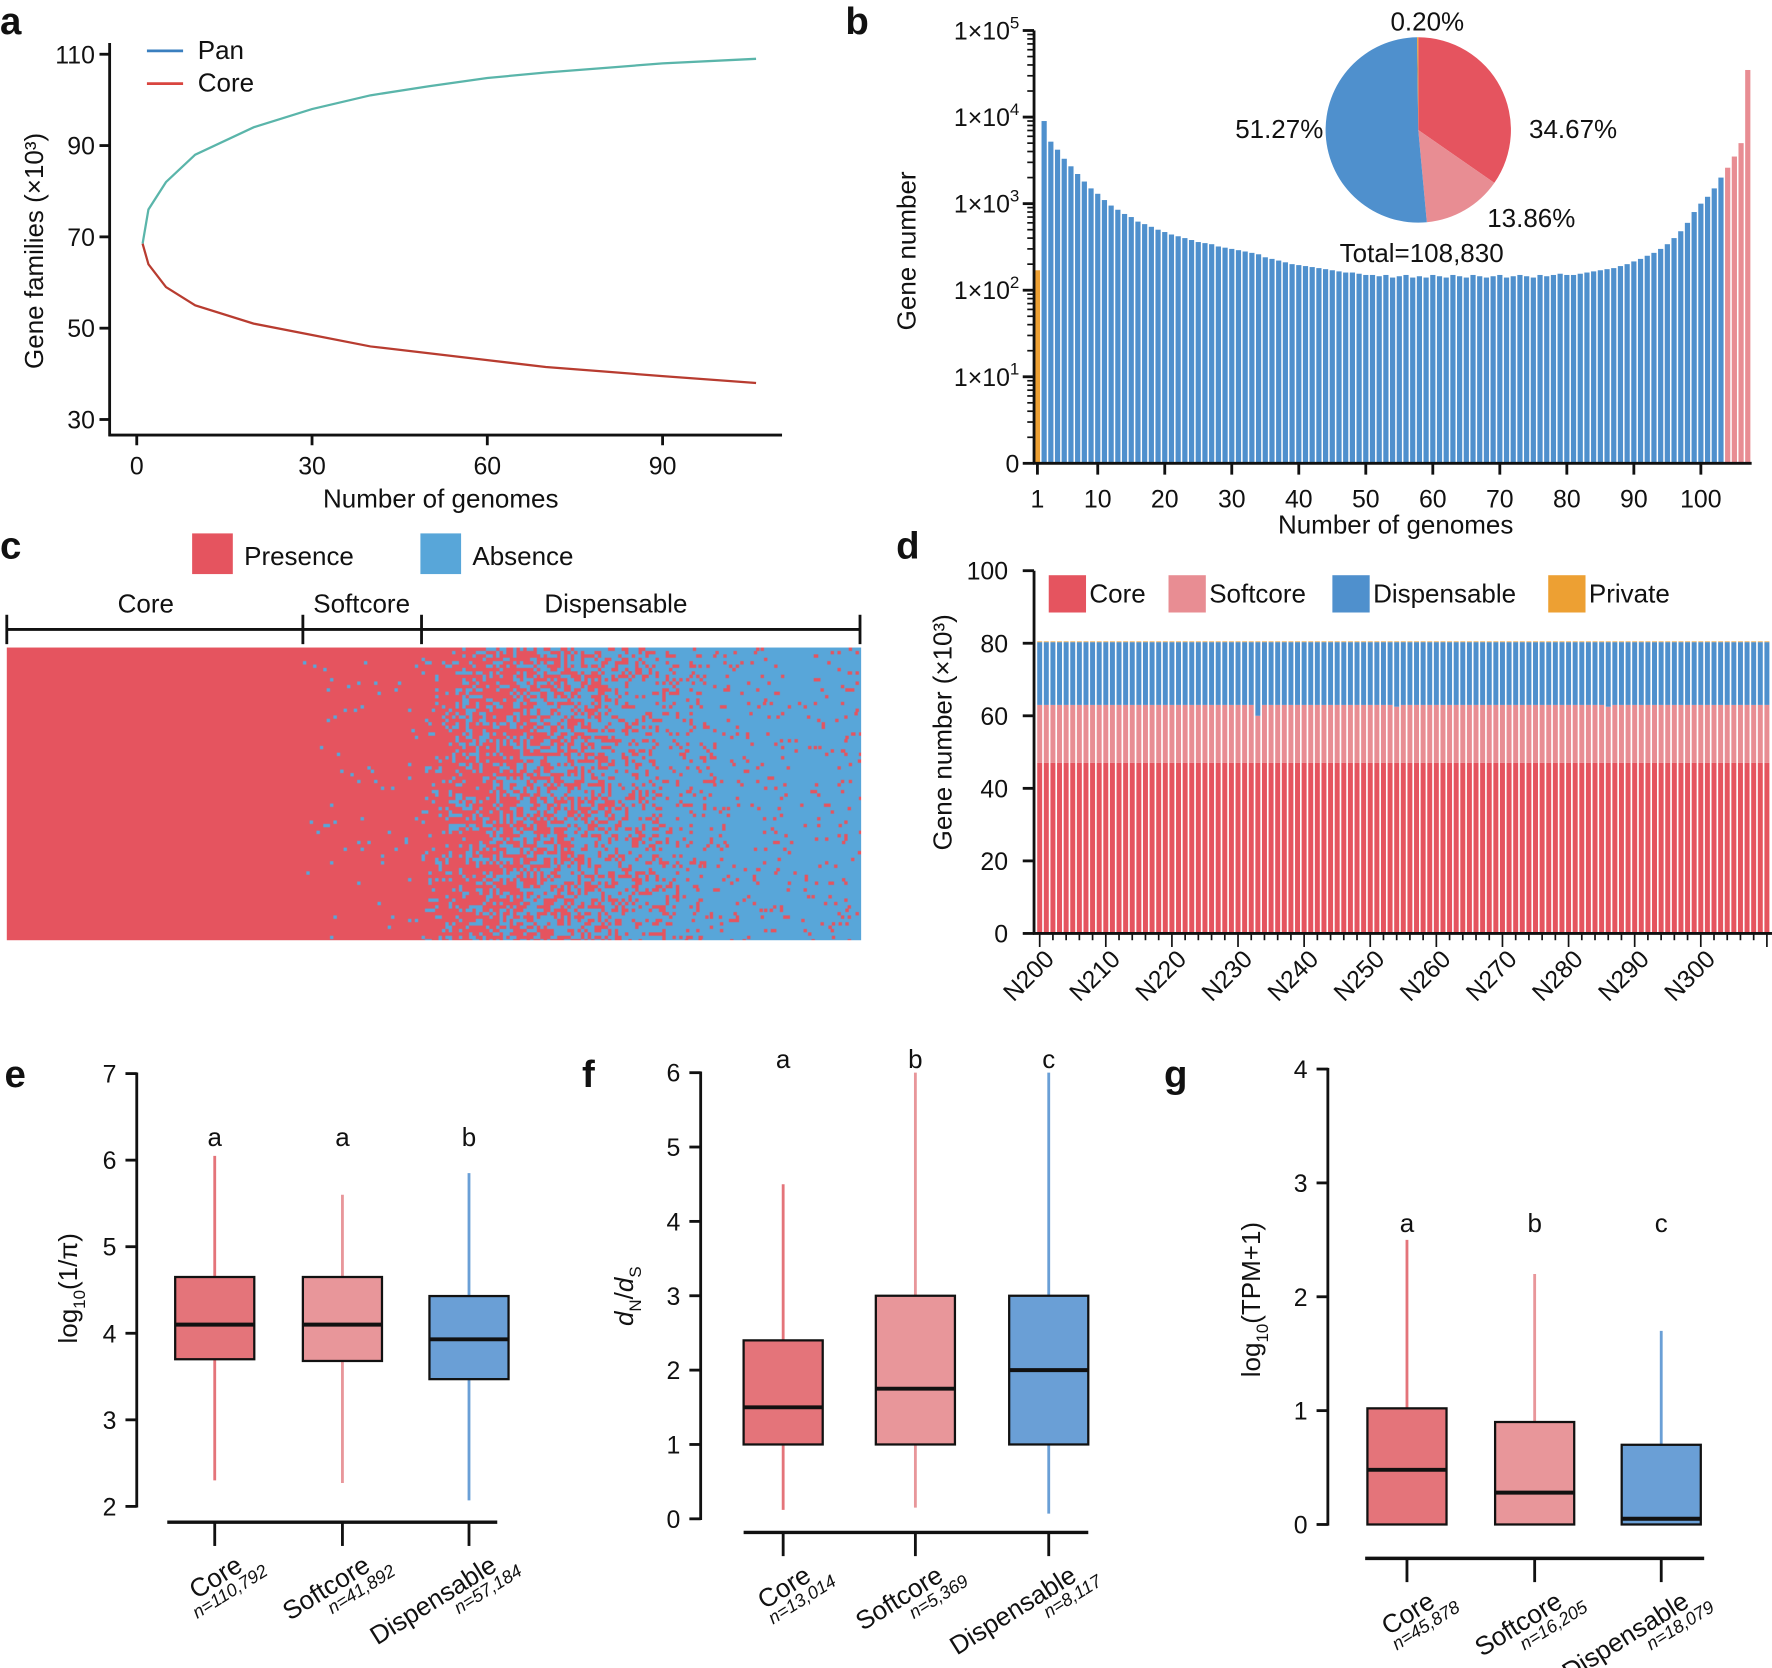 The image size is (1772, 1668). I want to click on y-tick-label: 1, so click(1301, 1412).